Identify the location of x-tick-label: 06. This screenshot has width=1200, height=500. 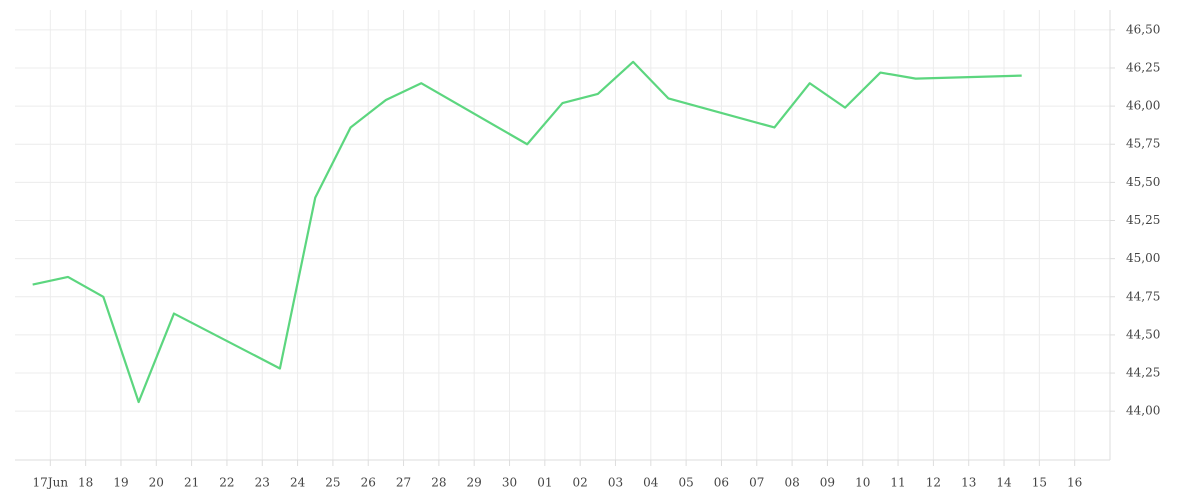
(721, 483).